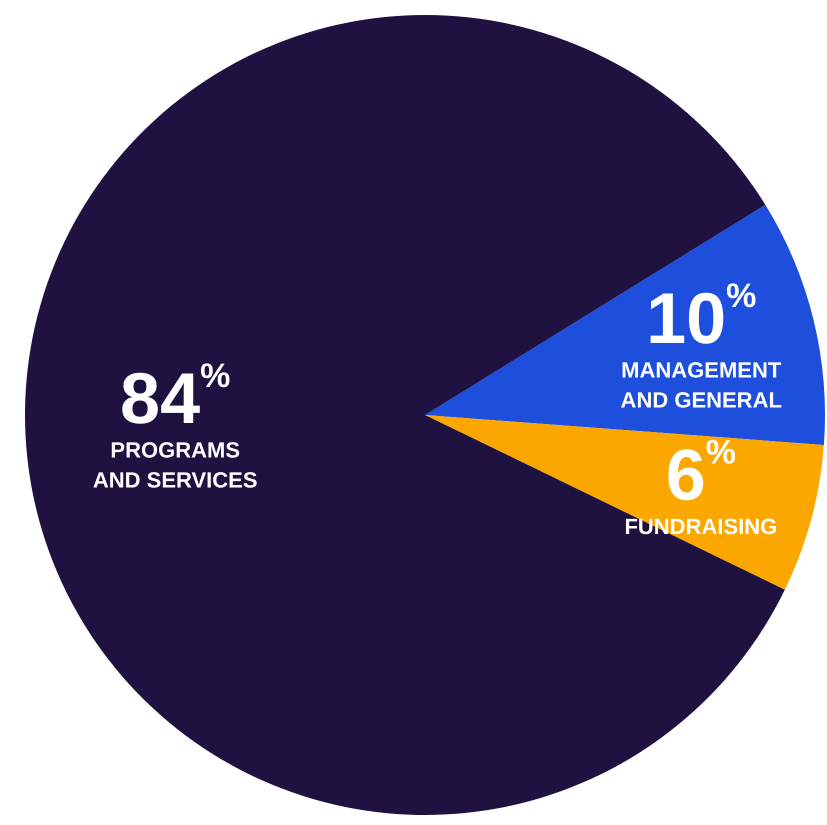  Describe the element at coordinates (175, 465) in the screenshot. I see `slice-label: PROGRAMS AND SERVICES` at that location.